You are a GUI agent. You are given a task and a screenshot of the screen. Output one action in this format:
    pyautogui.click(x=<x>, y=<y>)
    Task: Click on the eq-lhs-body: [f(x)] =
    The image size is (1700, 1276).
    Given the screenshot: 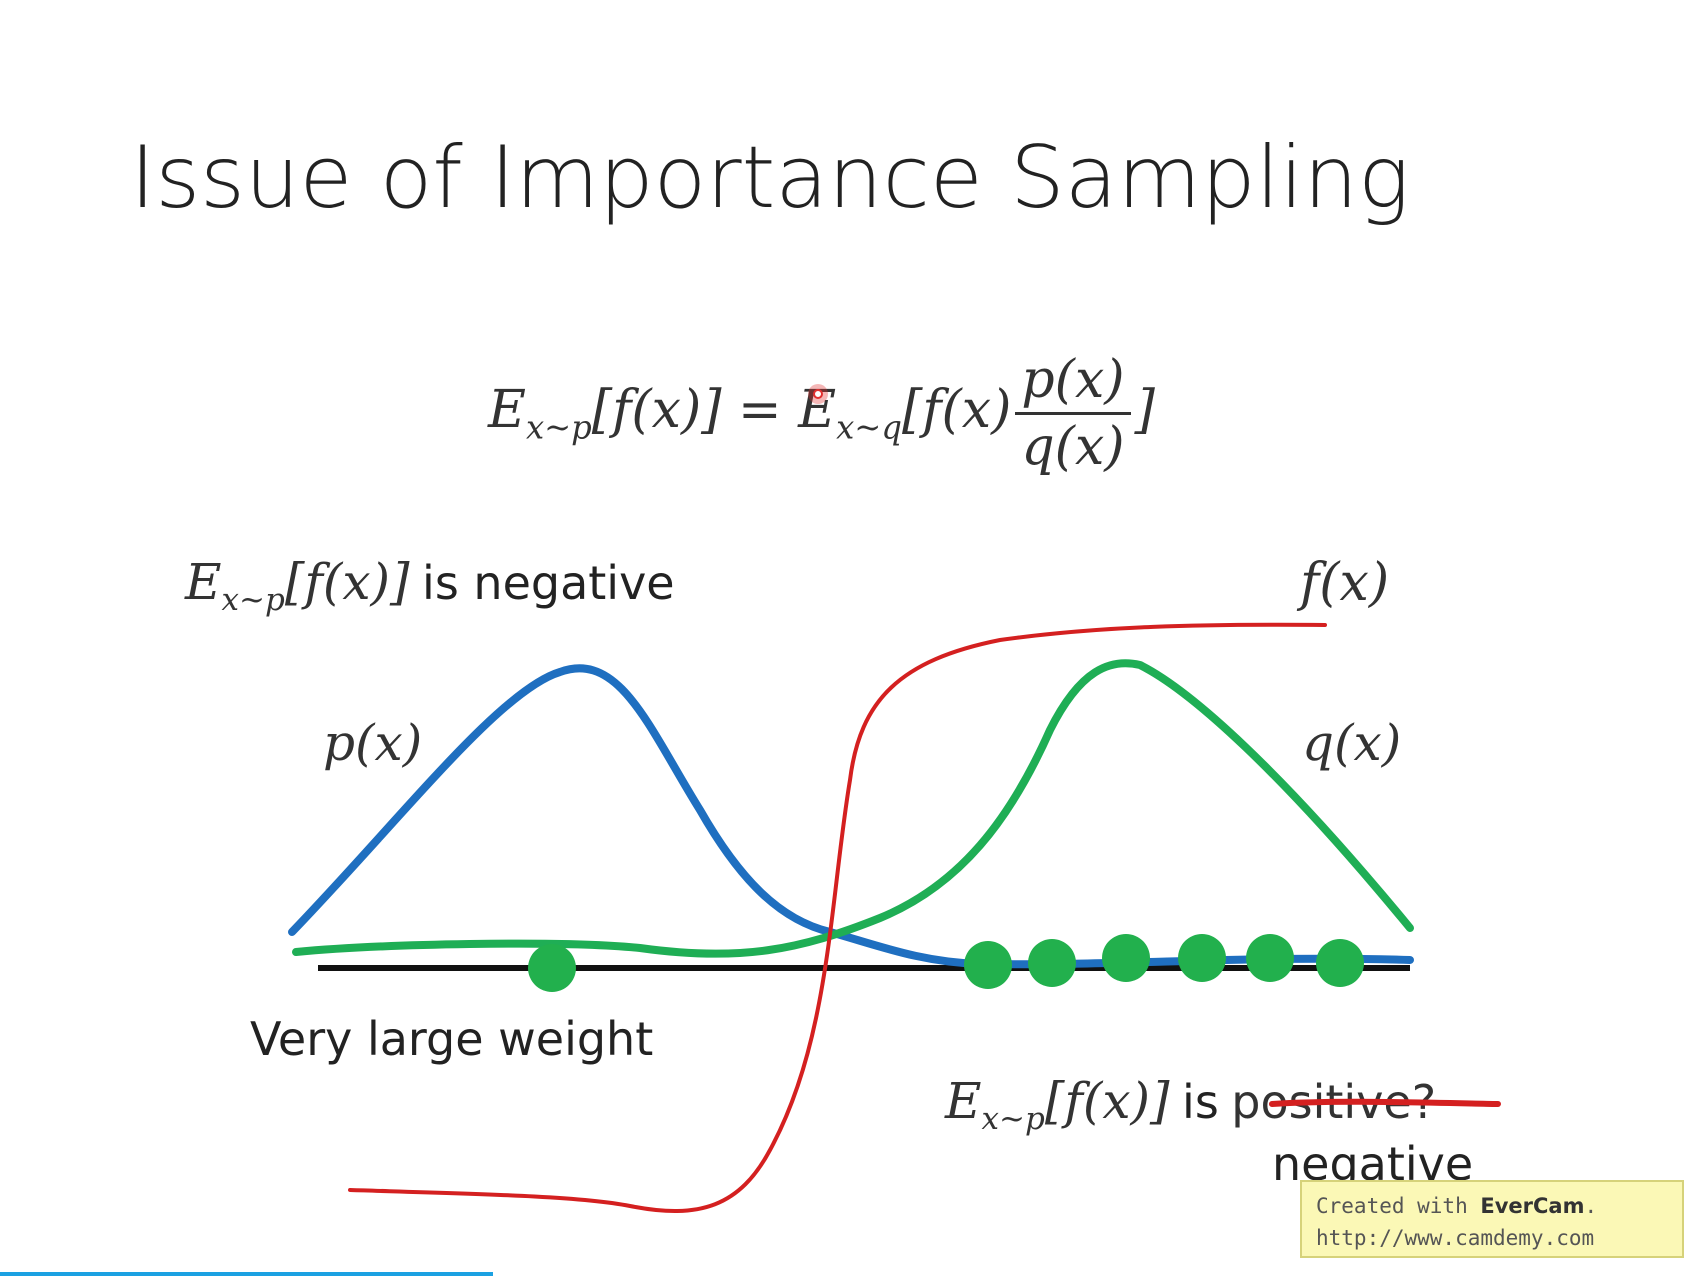 What is the action you would take?
    pyautogui.click(x=686, y=410)
    